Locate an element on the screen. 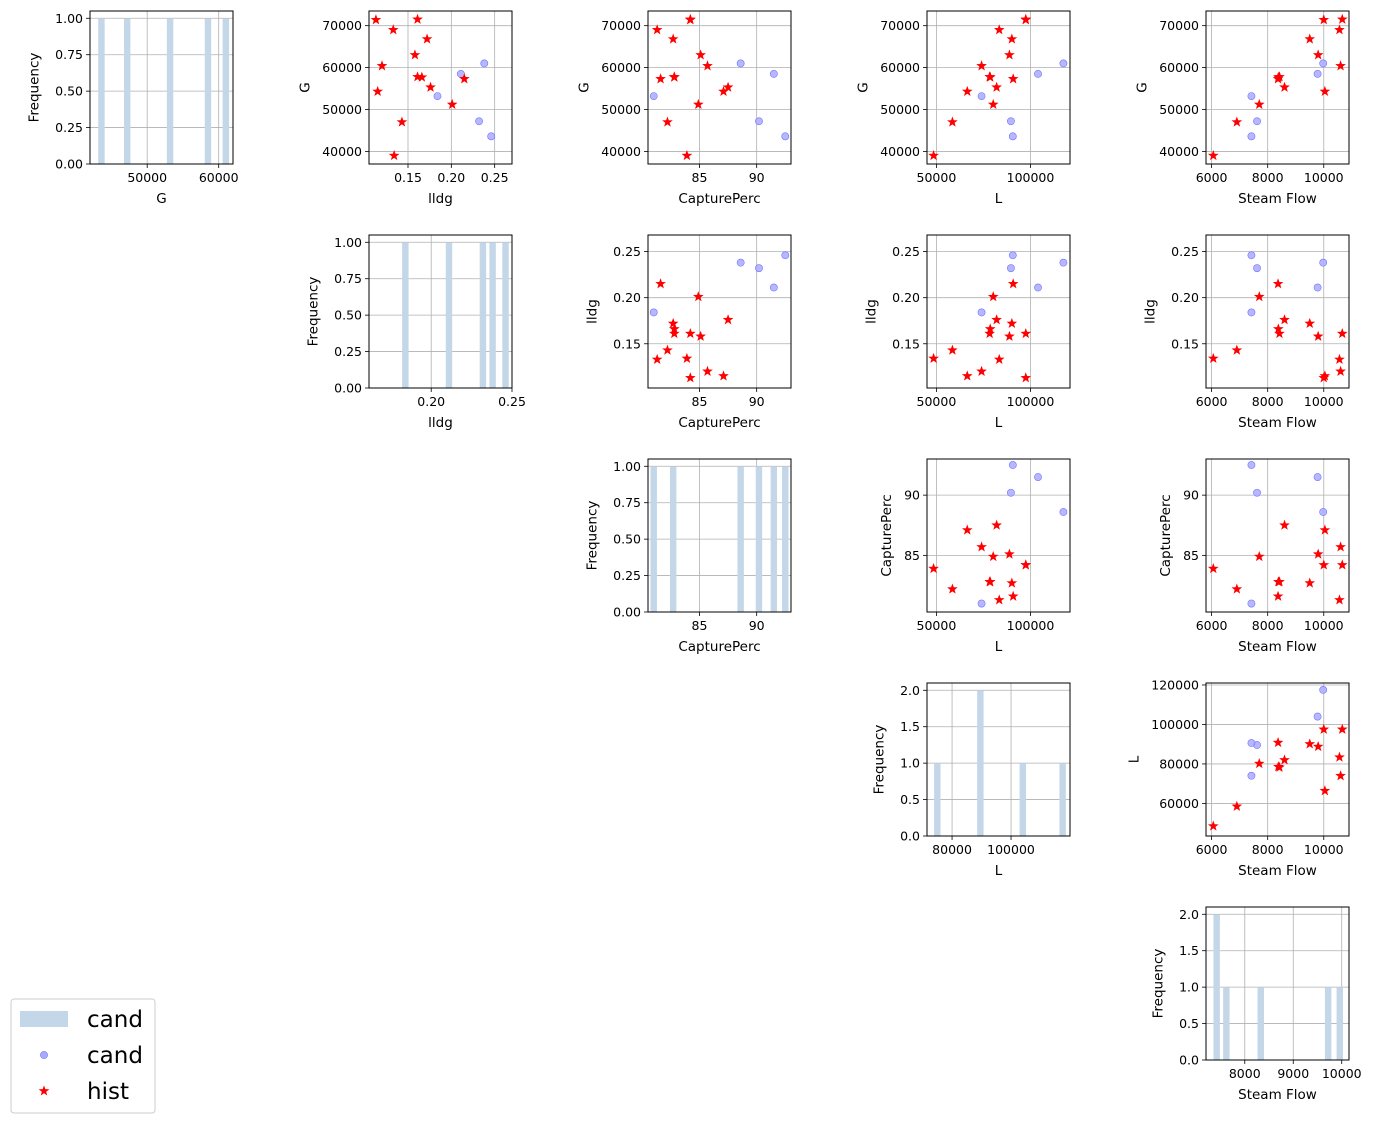  y-tick-label: 0.25 is located at coordinates (627, 575).